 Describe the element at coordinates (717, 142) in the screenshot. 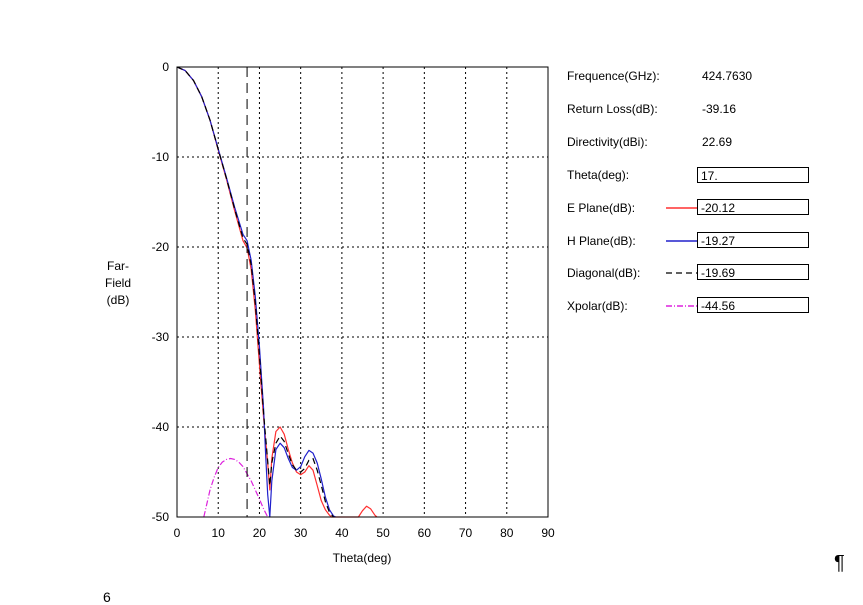

I see `directivity-value: 22.69` at that location.